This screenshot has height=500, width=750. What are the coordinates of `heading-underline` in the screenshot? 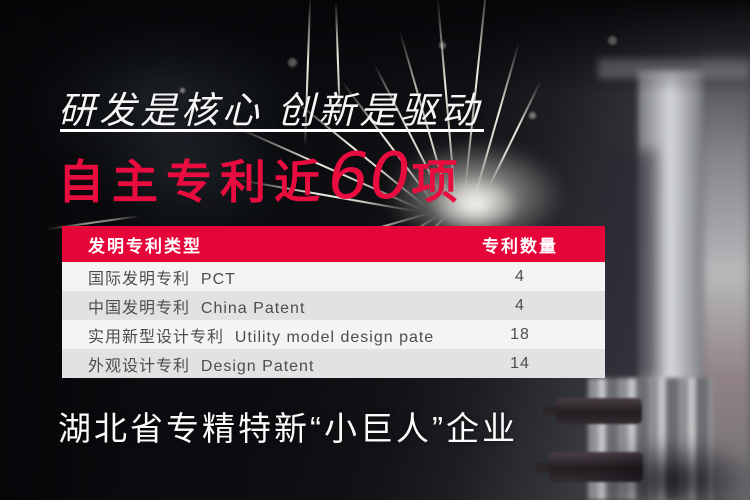 It's located at (272, 130).